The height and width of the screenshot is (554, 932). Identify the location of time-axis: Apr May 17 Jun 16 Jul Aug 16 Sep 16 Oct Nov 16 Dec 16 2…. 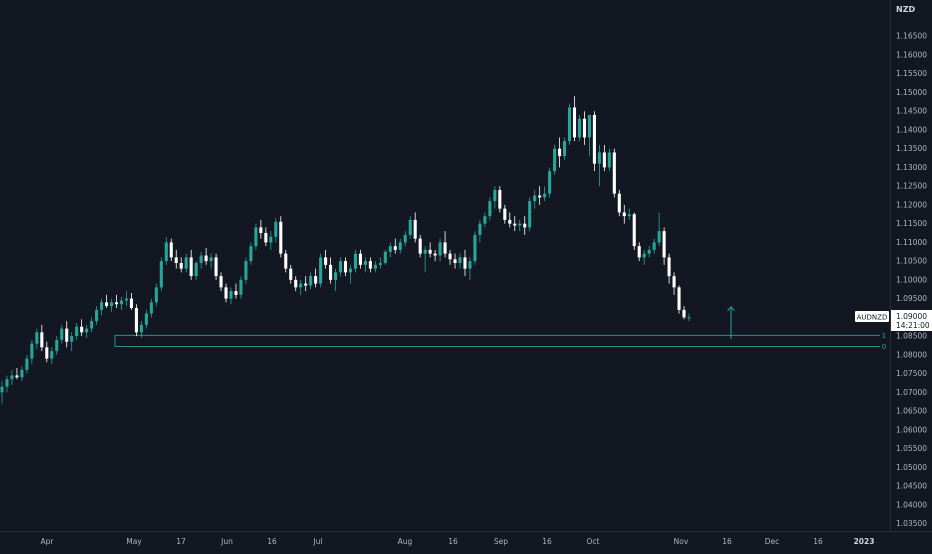
(458, 541).